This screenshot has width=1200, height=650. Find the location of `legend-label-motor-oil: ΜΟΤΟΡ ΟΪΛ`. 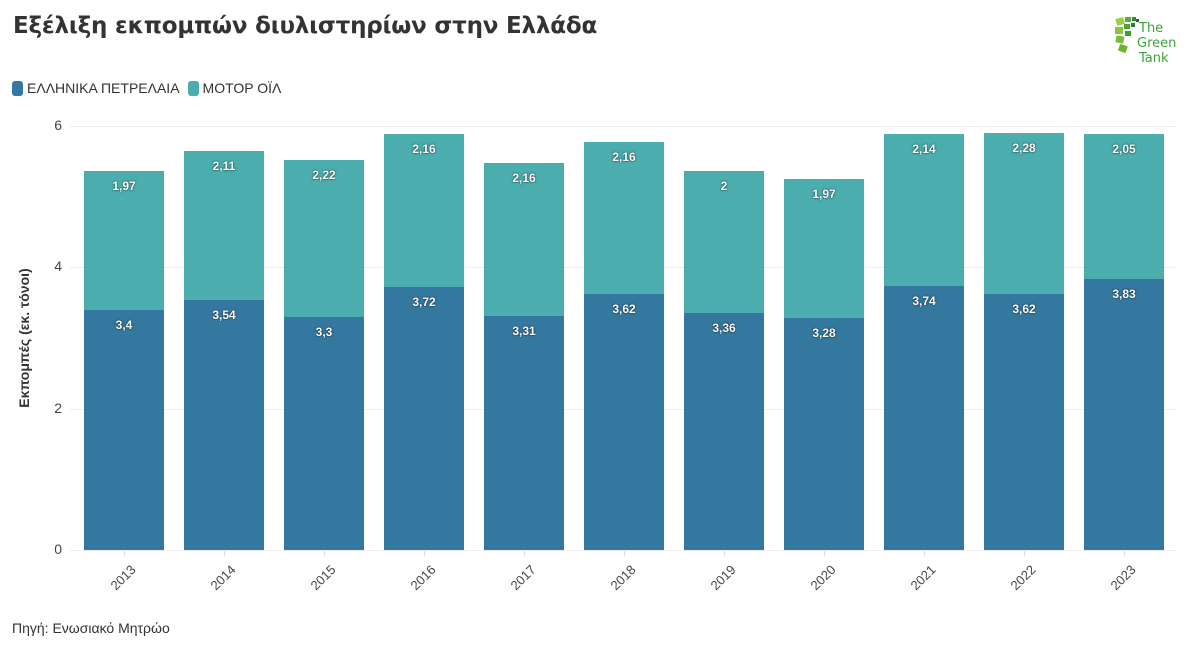

legend-label-motor-oil: ΜΟΤΟΡ ΟΪΛ is located at coordinates (242, 88).